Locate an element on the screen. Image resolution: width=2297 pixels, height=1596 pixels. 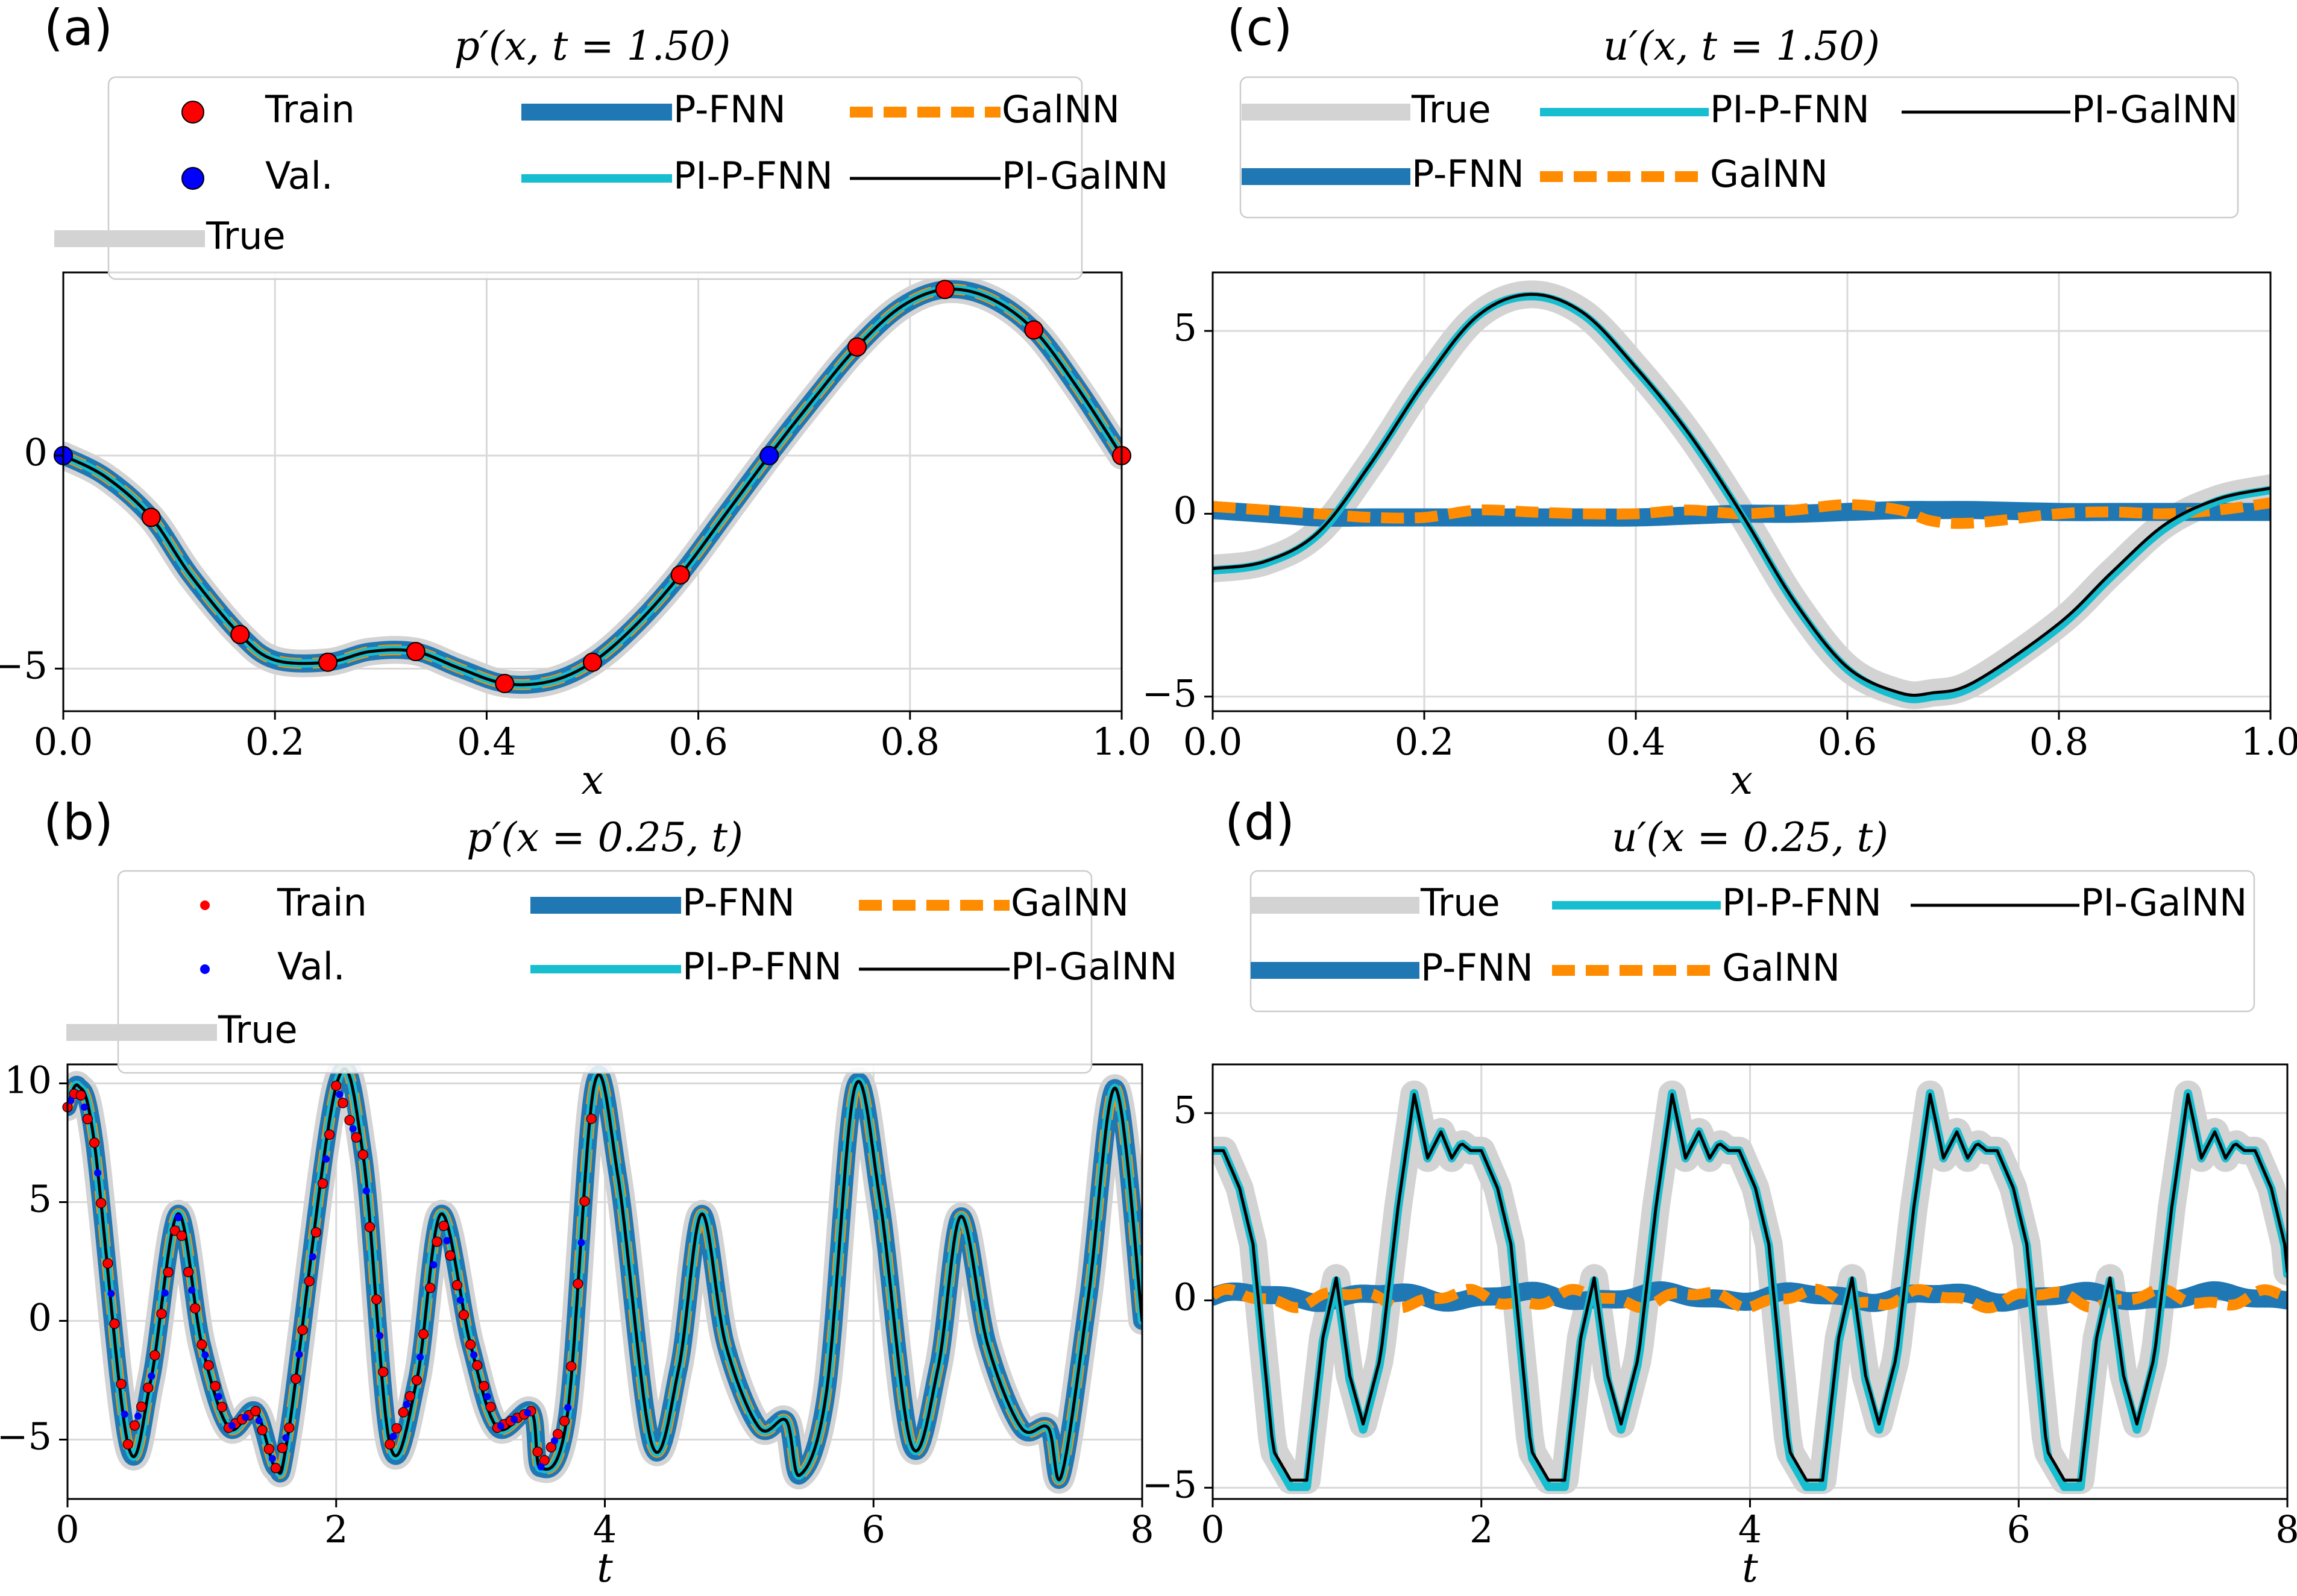
x-axis-label: x is located at coordinates (1742, 780).